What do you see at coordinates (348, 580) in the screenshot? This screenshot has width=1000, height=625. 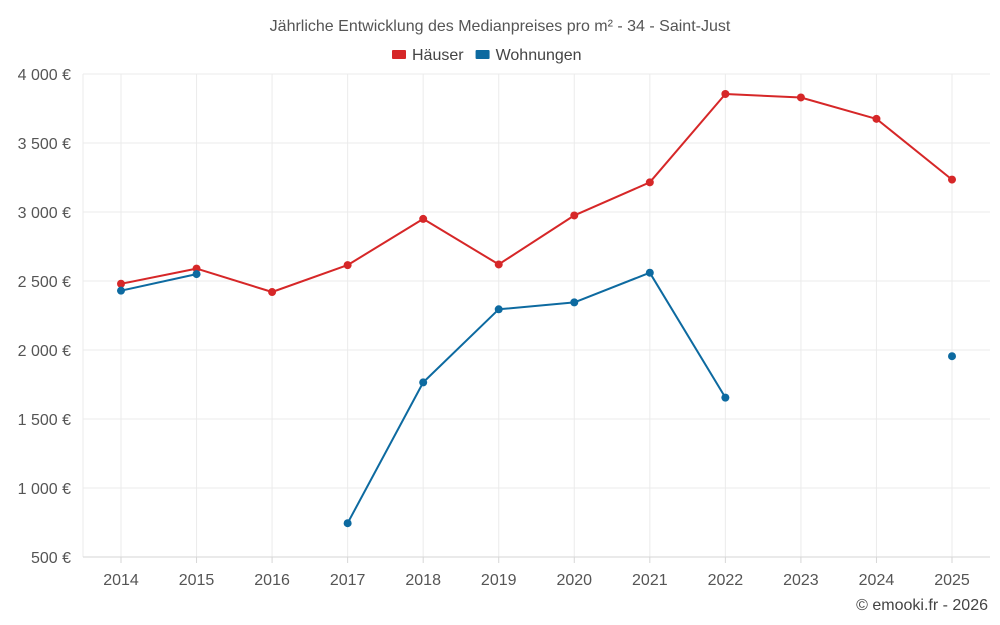 I see `x-tick-label: 2017` at bounding box center [348, 580].